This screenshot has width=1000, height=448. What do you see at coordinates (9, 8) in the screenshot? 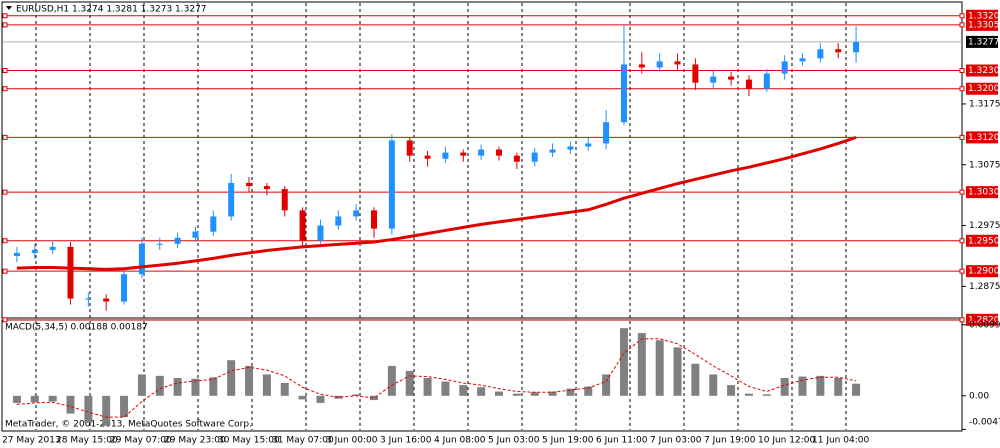
I see `menu-arrow` at bounding box center [9, 8].